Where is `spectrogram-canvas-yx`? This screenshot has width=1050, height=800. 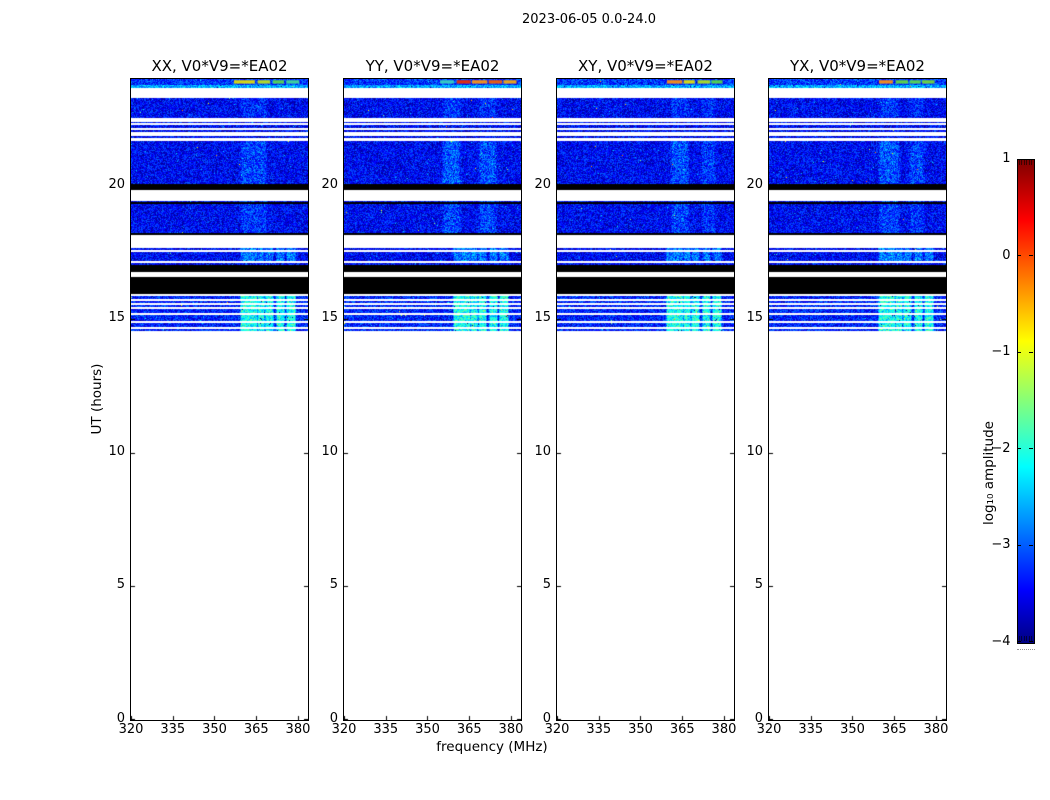 spectrogram-canvas-yx is located at coordinates (857, 399).